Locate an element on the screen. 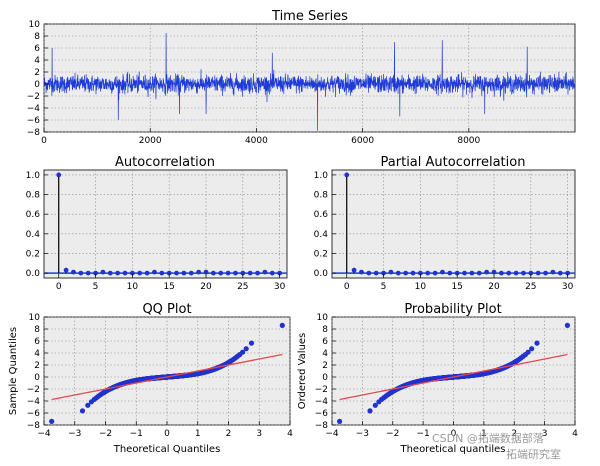  probplot-xlabel: Theoretical quantiles is located at coordinates (452, 449).